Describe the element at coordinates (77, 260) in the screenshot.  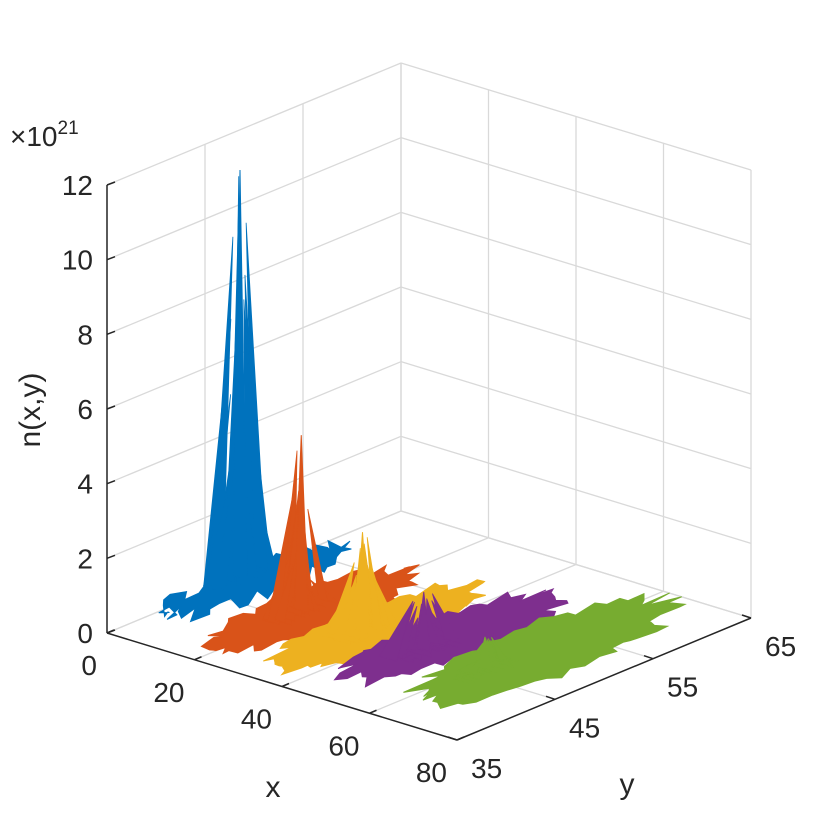
I see `z-tick-label: 10` at that location.